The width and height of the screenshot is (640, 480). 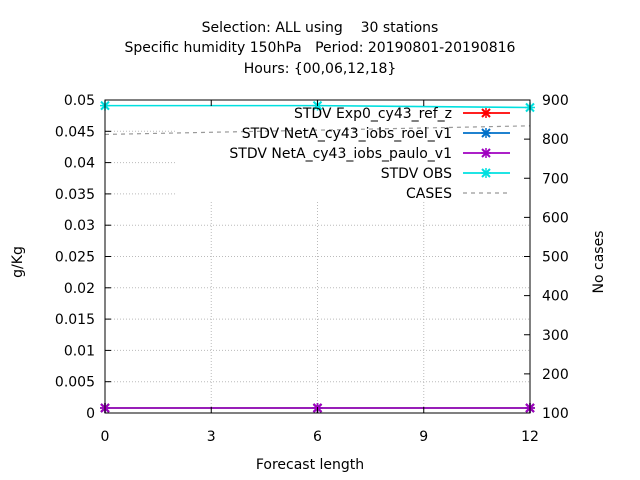 I want to click on y-tick-label: 0.005, so click(x=75, y=383).